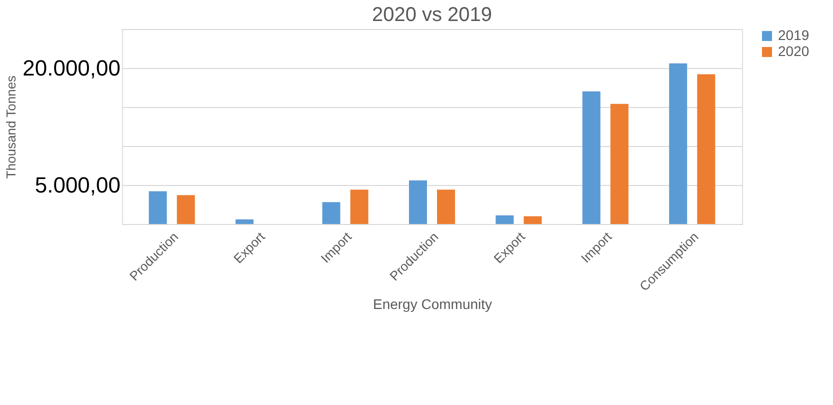 The height and width of the screenshot is (405, 833). I want to click on legend-label: 2020, so click(794, 51).